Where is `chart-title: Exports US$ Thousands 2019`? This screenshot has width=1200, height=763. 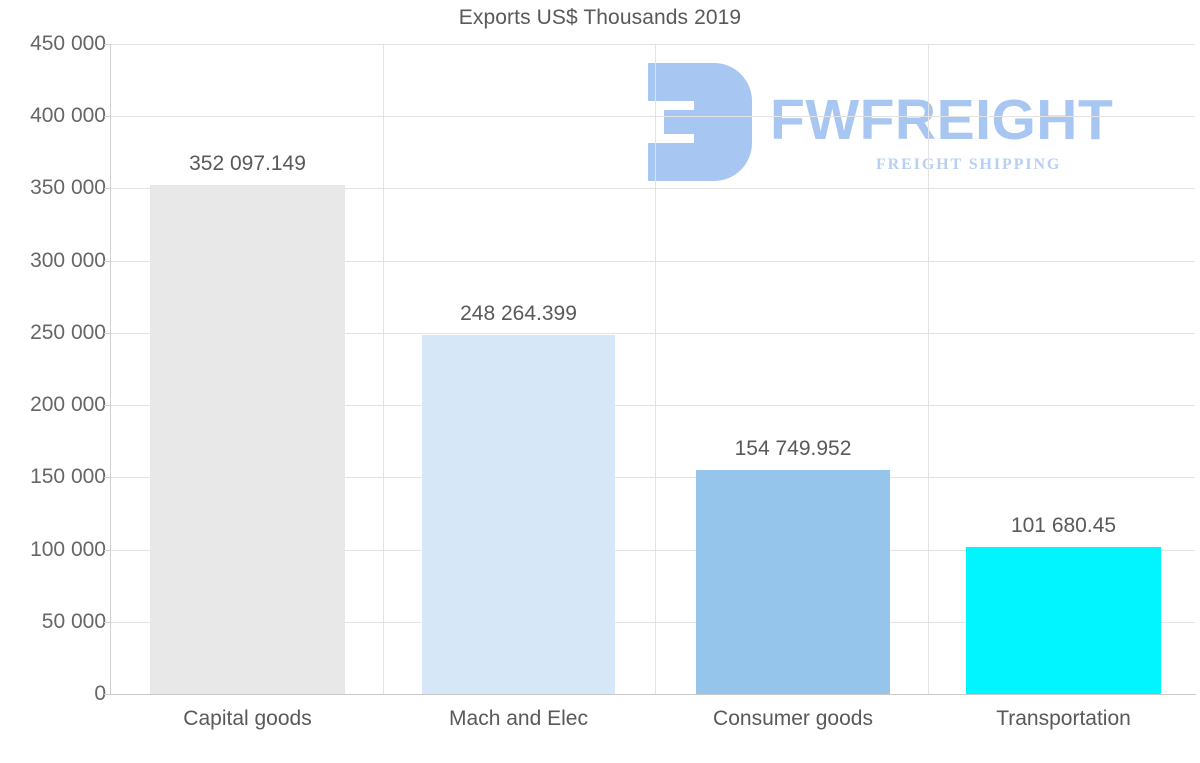
chart-title: Exports US$ Thousands 2019 is located at coordinates (600, 17).